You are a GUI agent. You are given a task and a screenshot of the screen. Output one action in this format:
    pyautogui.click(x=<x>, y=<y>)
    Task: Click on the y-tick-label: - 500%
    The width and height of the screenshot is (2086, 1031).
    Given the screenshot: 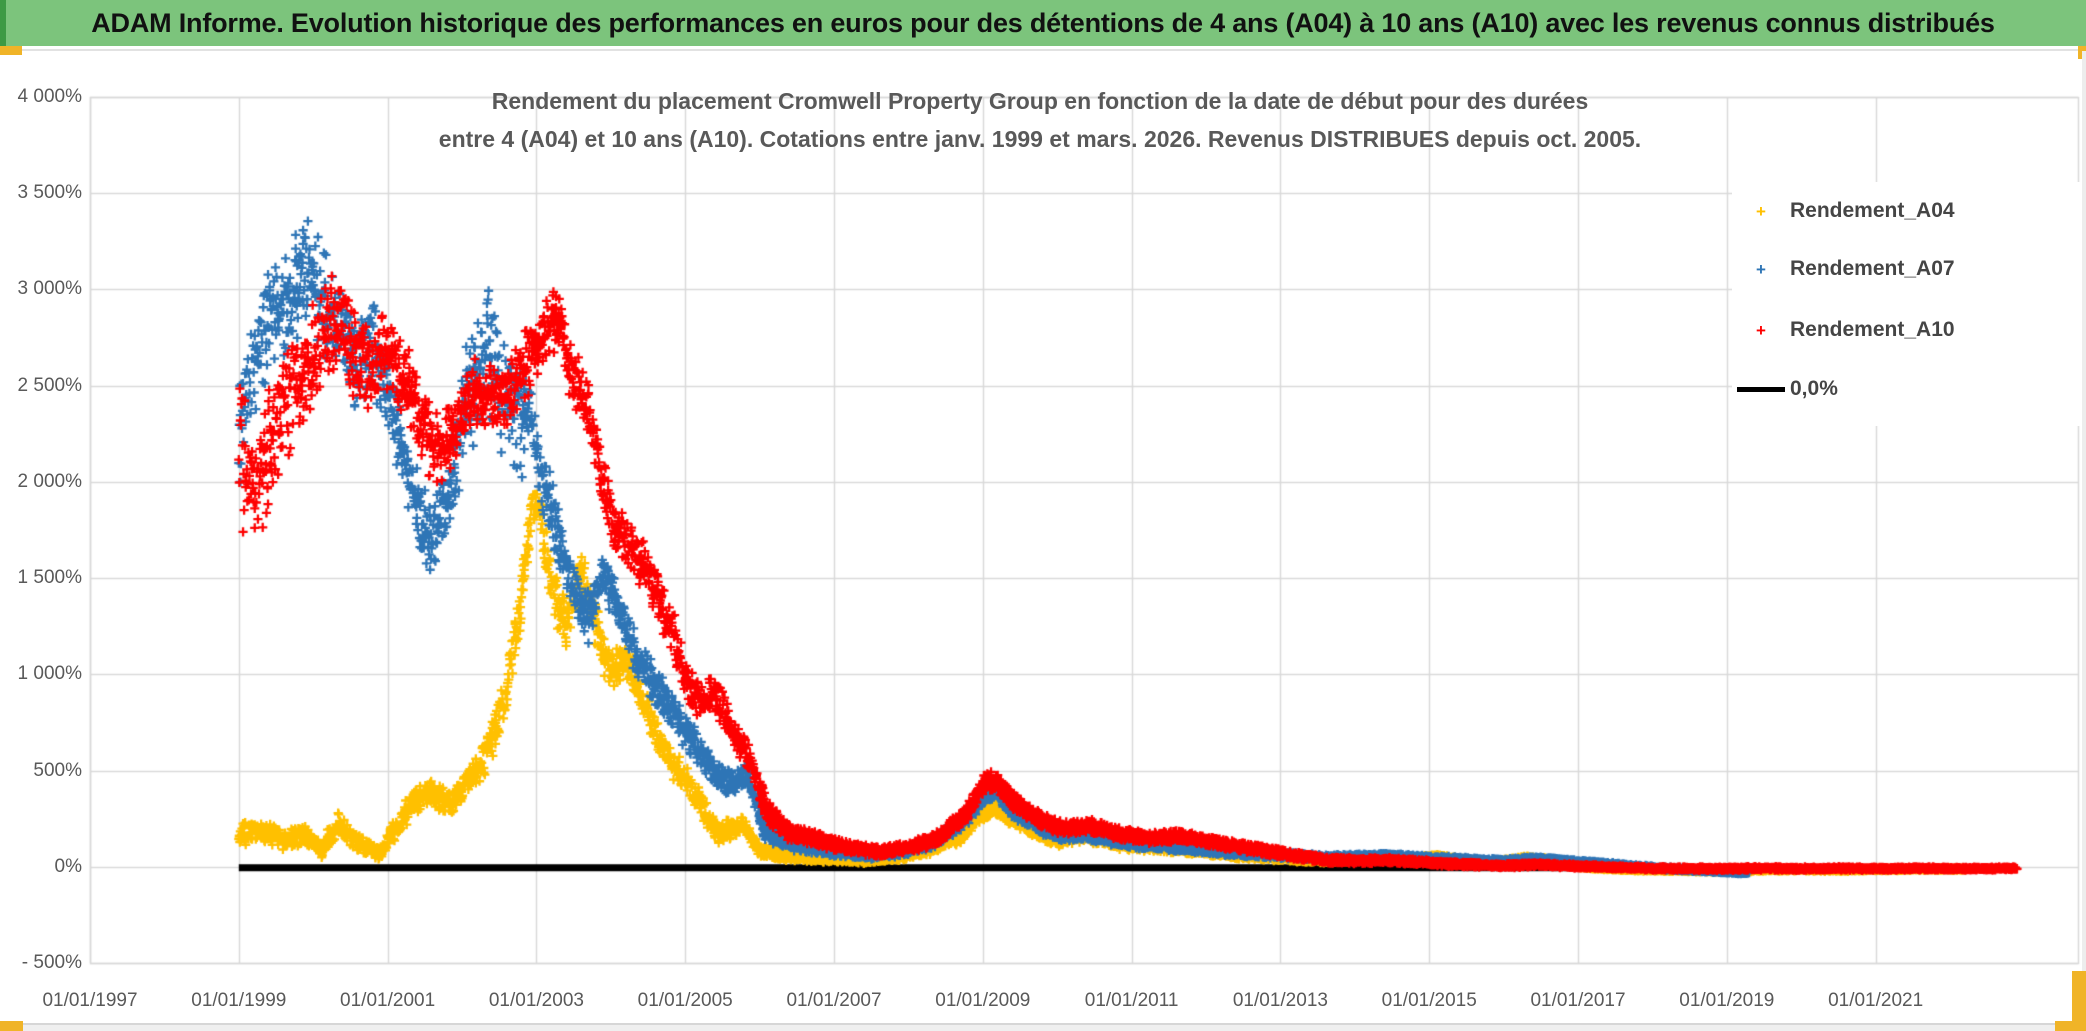 What is the action you would take?
    pyautogui.click(x=51, y=962)
    